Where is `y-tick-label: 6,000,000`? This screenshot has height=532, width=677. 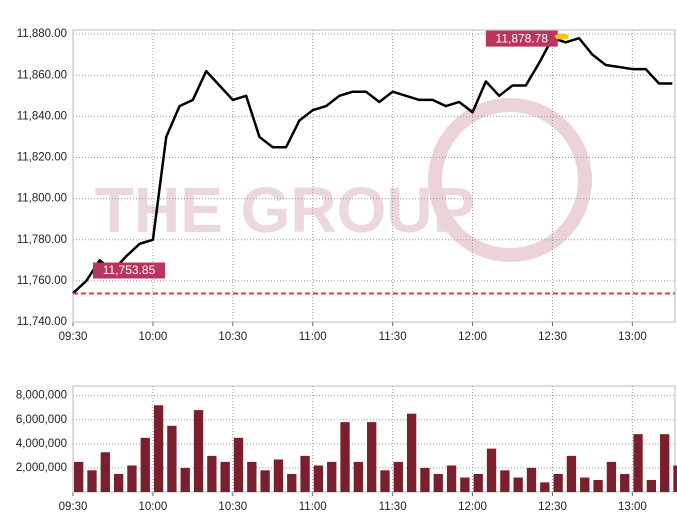
y-tick-label: 6,000,000 is located at coordinates (41, 420).